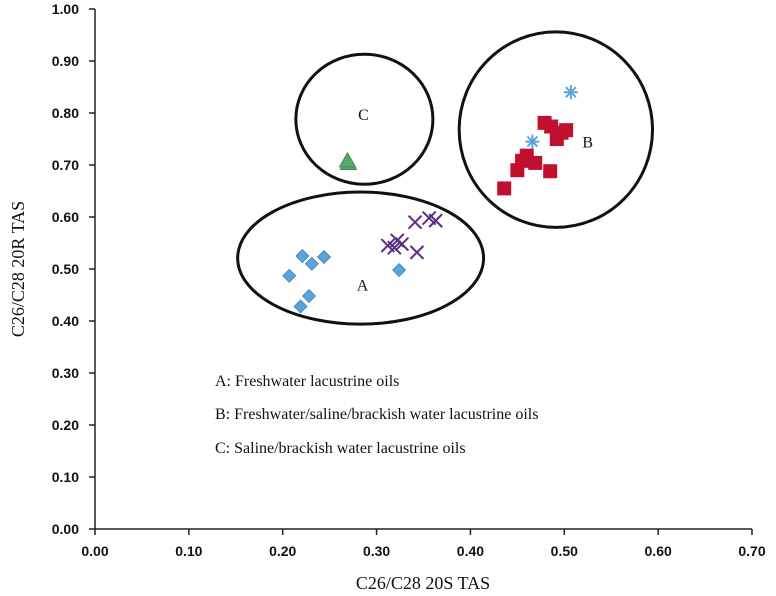  Describe the element at coordinates (376, 551) in the screenshot. I see `x-tick-label: 0.30` at that location.